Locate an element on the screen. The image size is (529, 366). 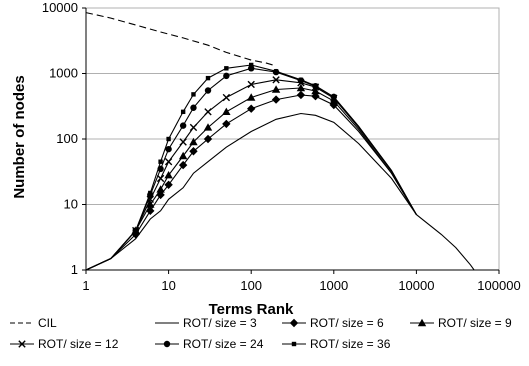
x-tick-label: 100000 is located at coordinates (498, 285).